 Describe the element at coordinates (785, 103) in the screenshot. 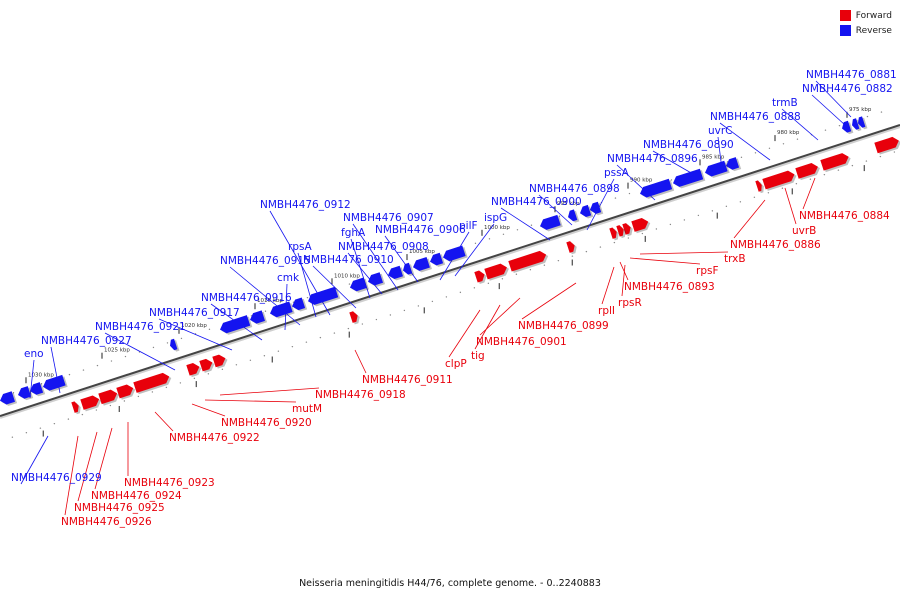

I see `gene-label-trmb: trmB` at that location.